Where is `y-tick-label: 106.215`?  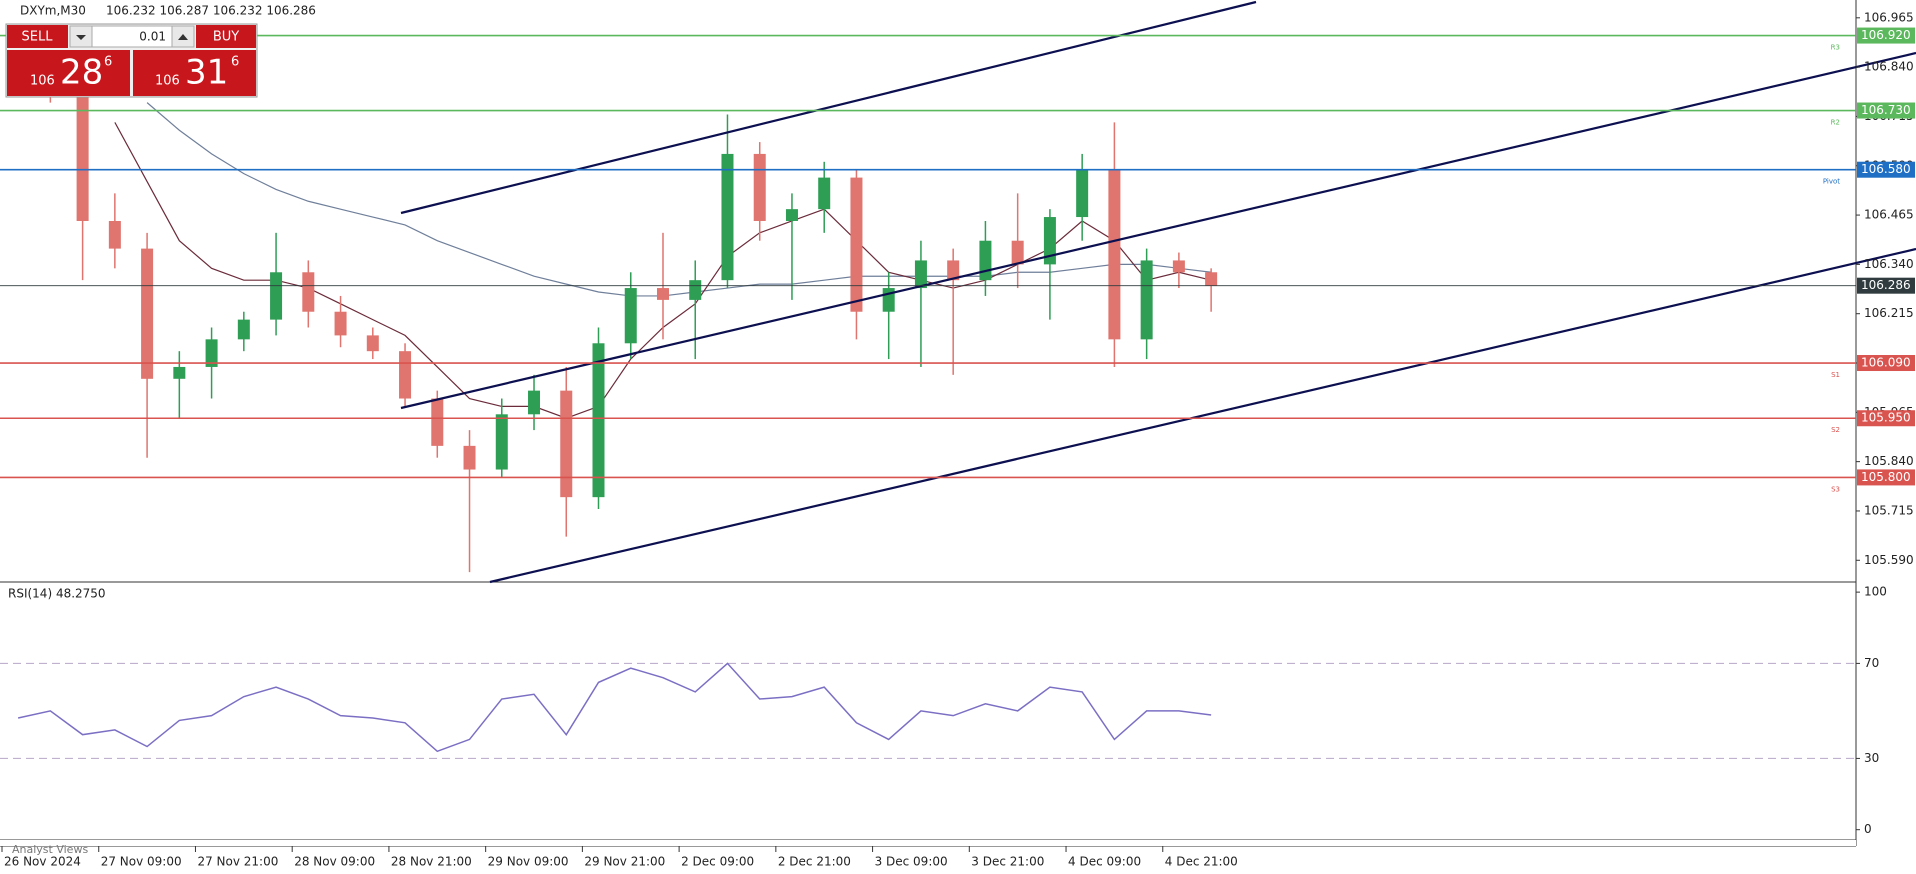 y-tick-label: 106.215 is located at coordinates (1889, 313).